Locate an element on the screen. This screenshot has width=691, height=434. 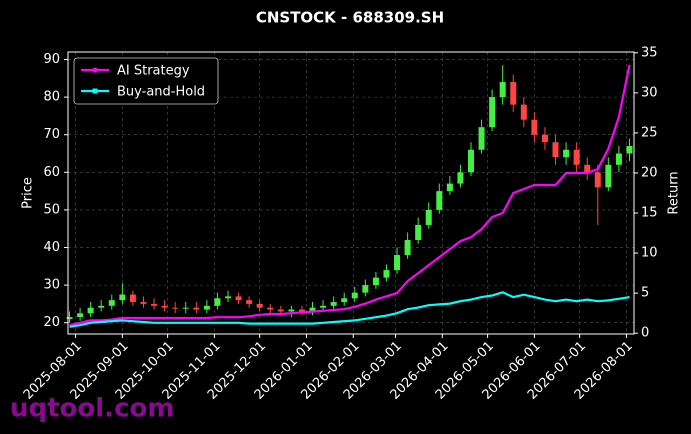
legend-label: AI Strategy is located at coordinates (153, 71).